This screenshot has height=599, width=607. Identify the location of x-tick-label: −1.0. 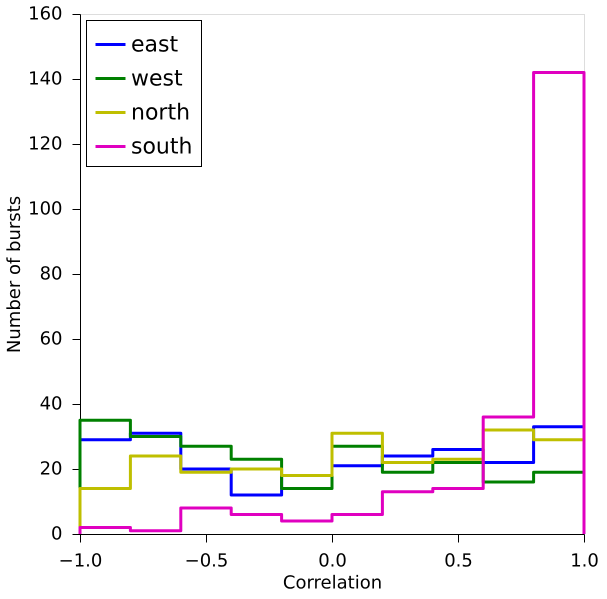
(80, 561).